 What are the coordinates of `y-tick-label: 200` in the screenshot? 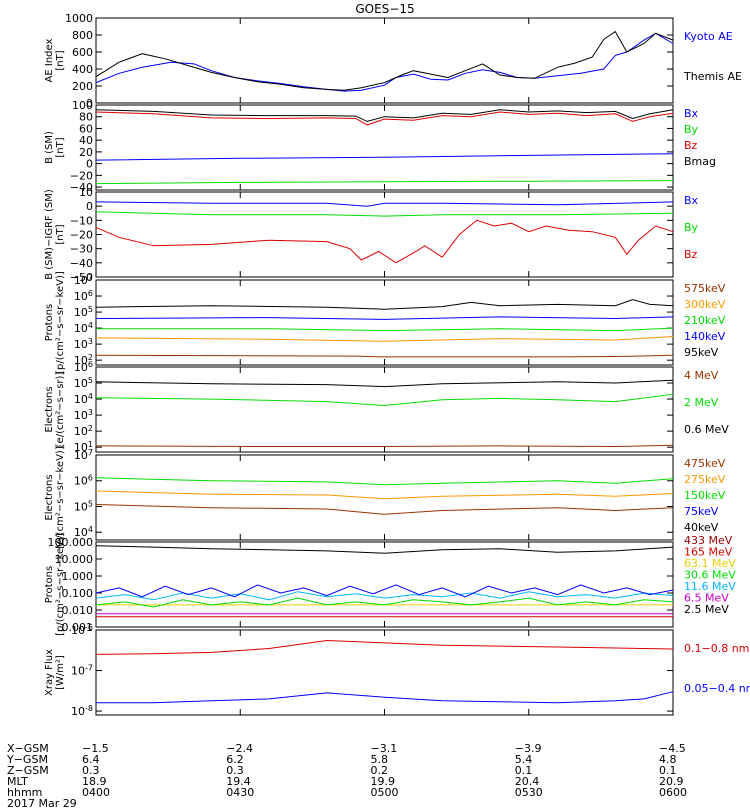 It's located at (82, 86).